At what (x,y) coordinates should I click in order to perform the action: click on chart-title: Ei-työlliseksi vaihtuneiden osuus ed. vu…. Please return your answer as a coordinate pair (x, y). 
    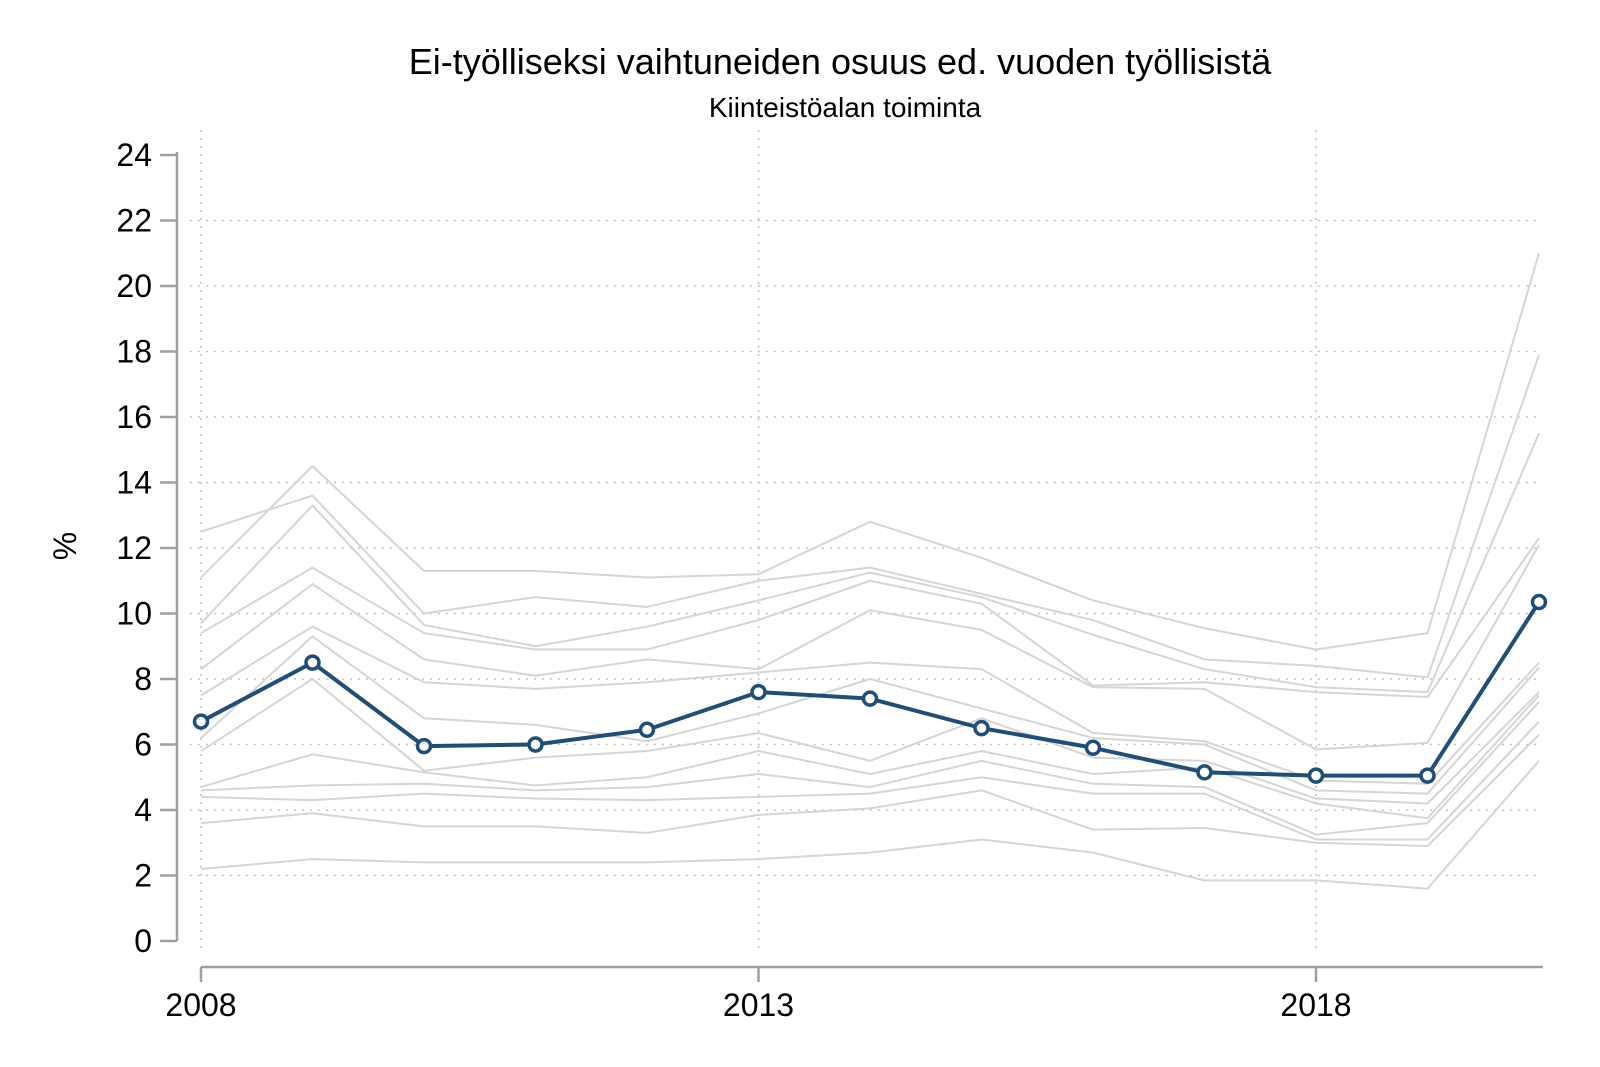
    Looking at the image, I should click on (840, 61).